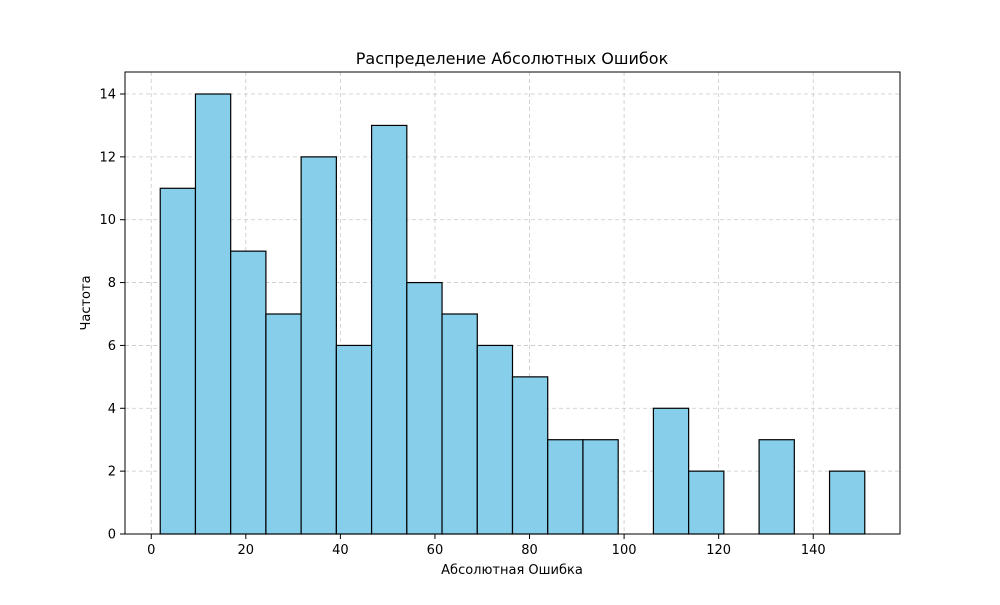 The image size is (1000, 605). I want to click on x-tick-label: 100, so click(624, 550).